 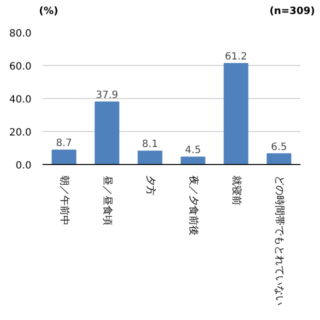 What do you see at coordinates (150, 186) in the screenshot?
I see `x-tick-label: 夕方` at bounding box center [150, 186].